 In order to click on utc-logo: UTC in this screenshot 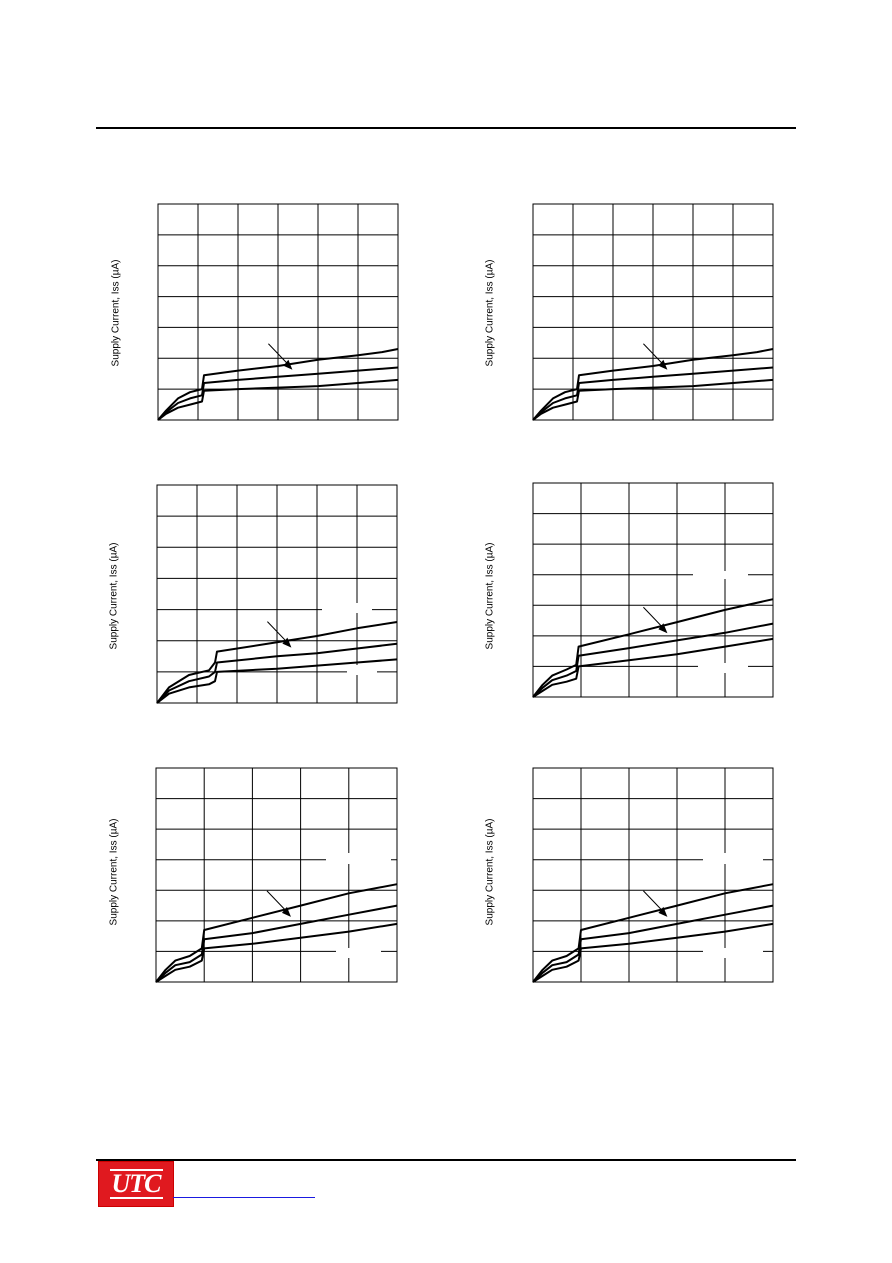, I will do `click(136, 1184)`.